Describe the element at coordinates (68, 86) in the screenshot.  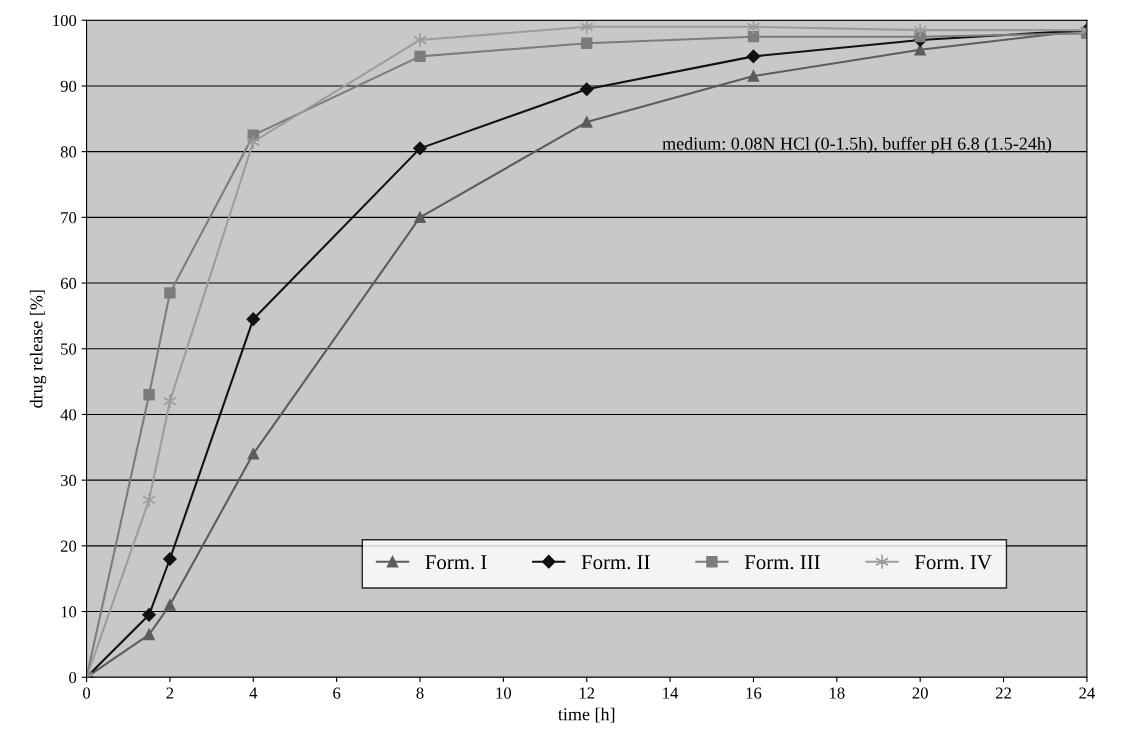
I see `y-tick-label: 90` at that location.